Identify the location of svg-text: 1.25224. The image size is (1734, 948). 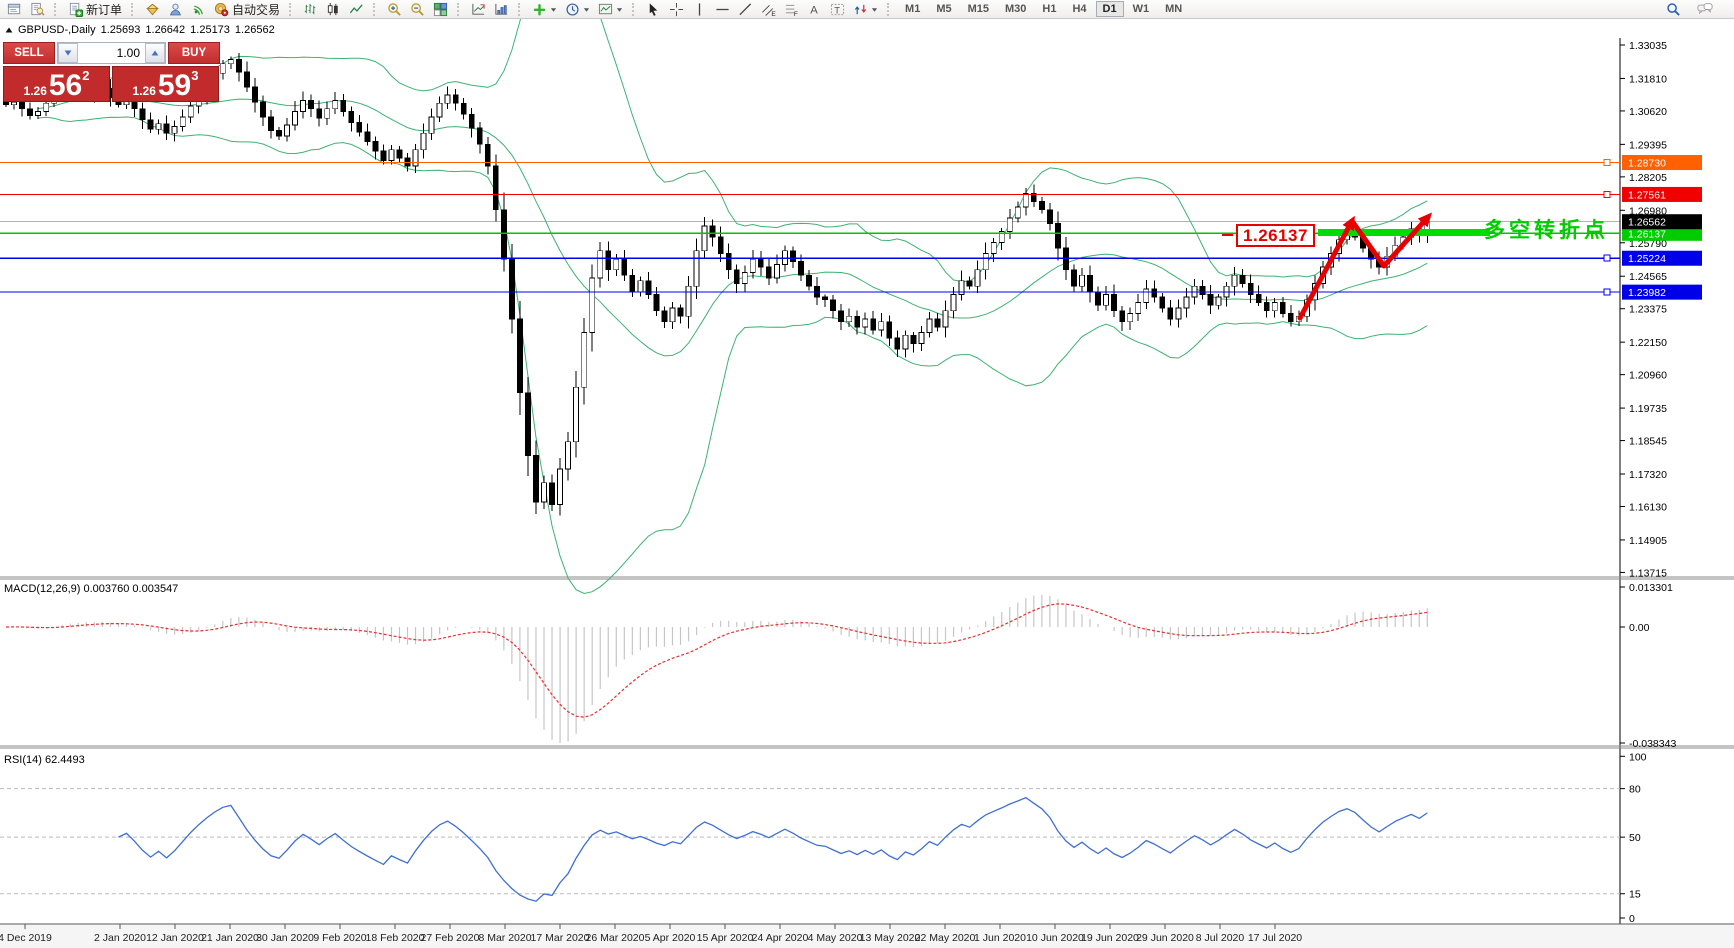
(1647, 259).